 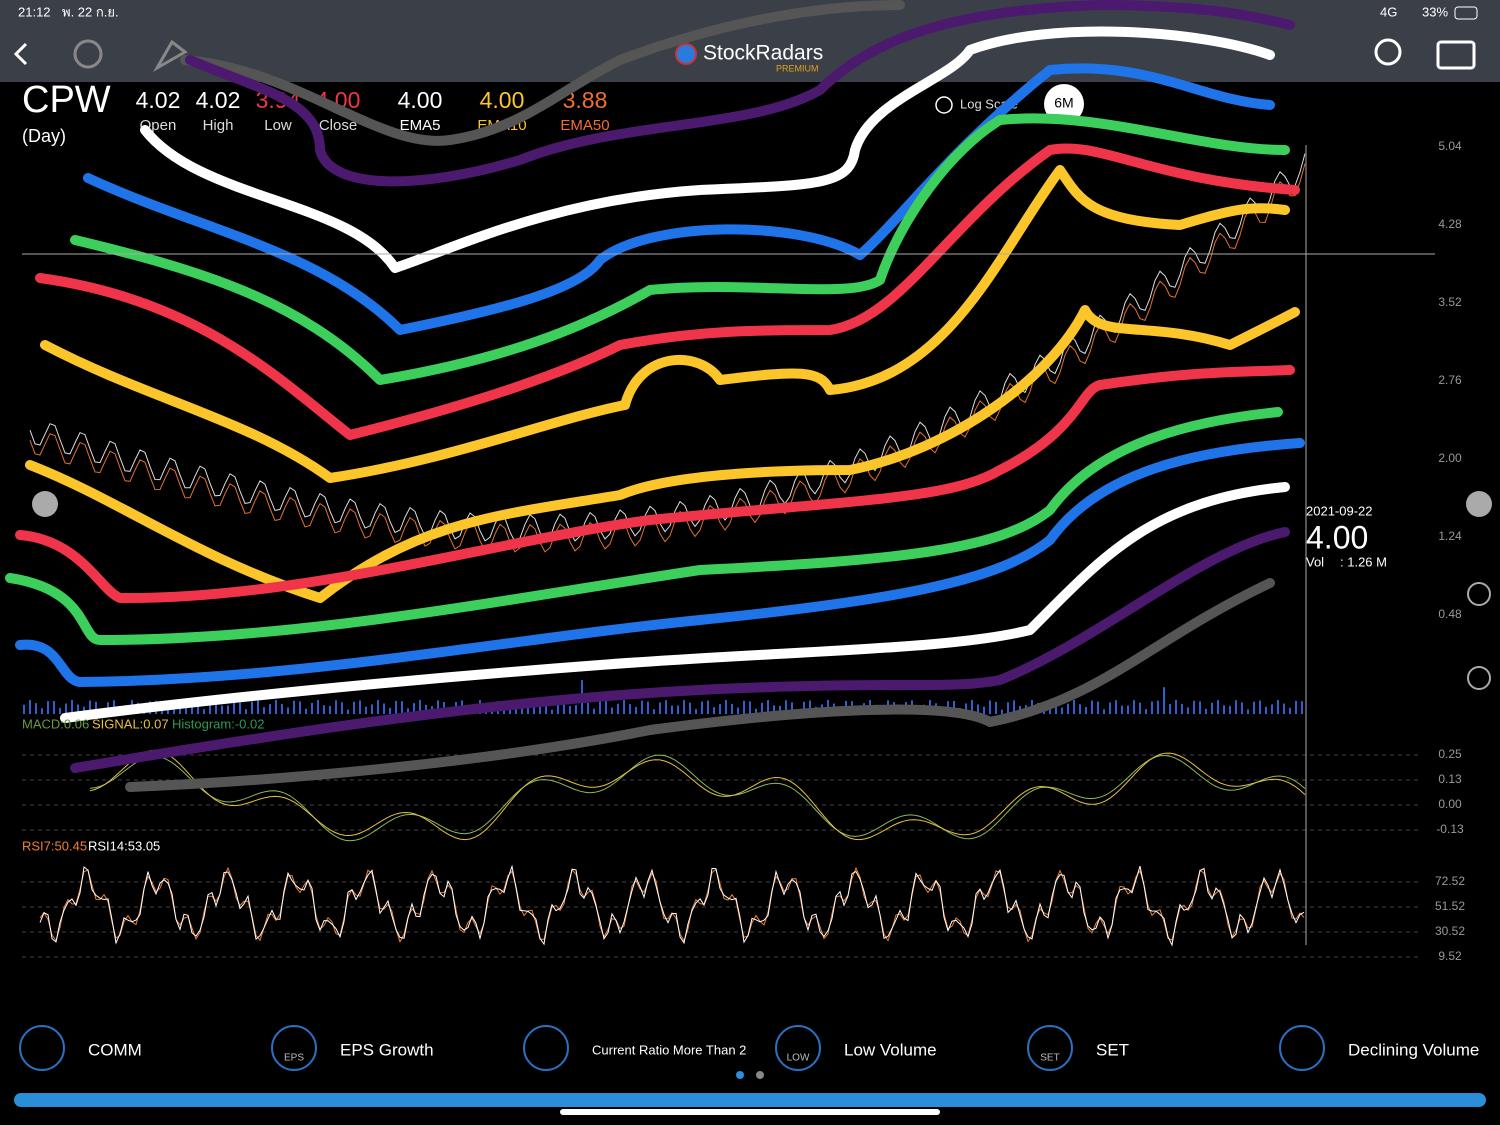 I want to click on crosshair-price: 4.00, so click(x=1337, y=537).